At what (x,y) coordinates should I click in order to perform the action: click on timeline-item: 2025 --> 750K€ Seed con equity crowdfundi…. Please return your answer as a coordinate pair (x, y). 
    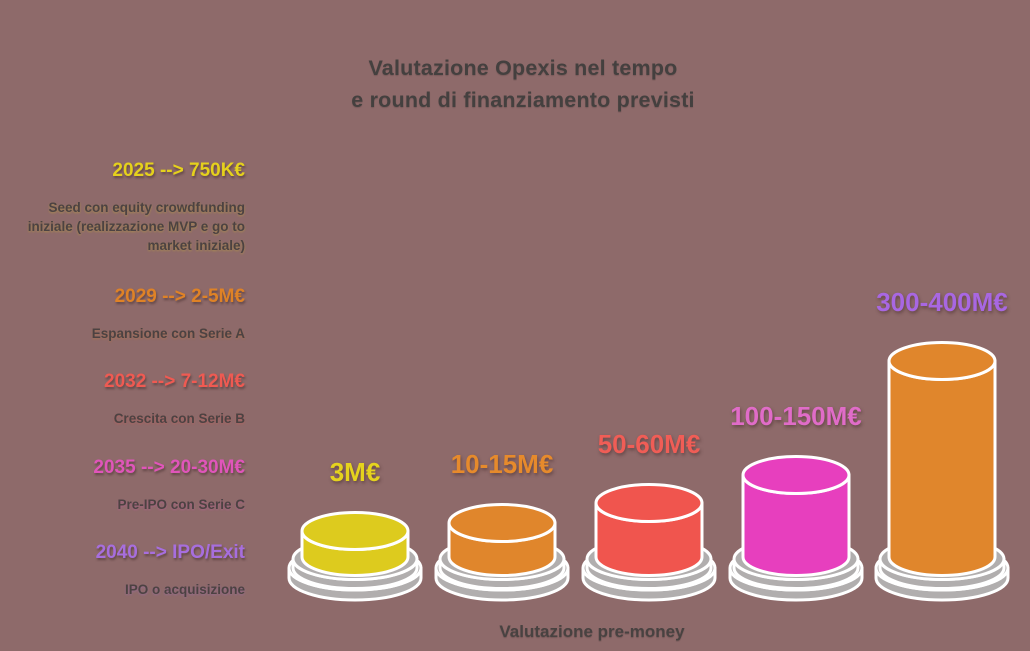
    Looking at the image, I should click on (122, 207).